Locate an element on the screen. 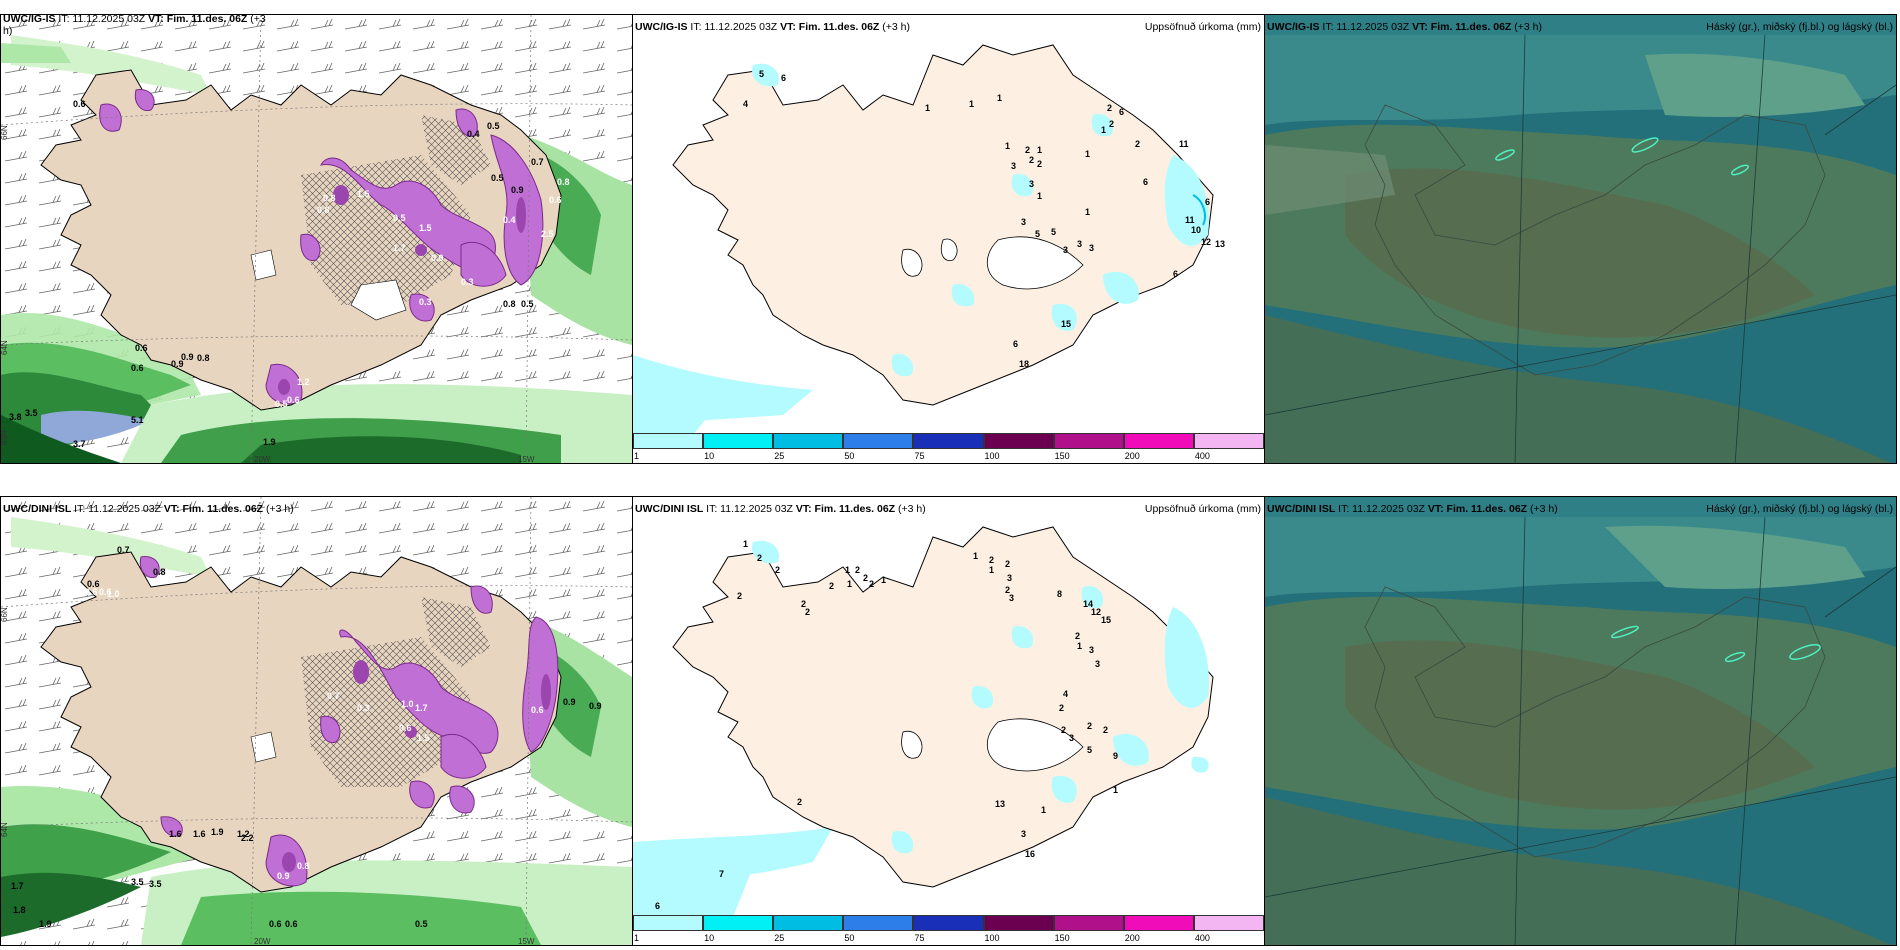  value-label: 0.3 is located at coordinates (467, 282).